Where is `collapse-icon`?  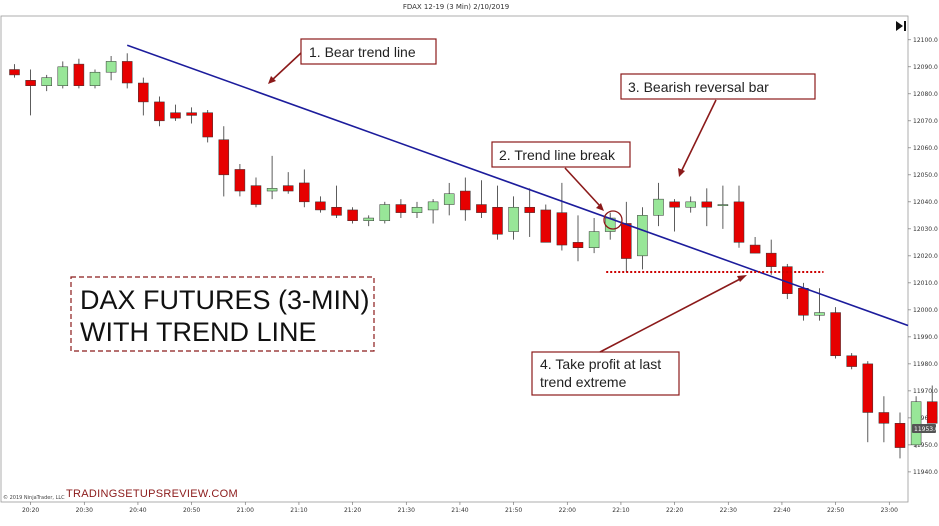 collapse-icon is located at coordinates (901, 26).